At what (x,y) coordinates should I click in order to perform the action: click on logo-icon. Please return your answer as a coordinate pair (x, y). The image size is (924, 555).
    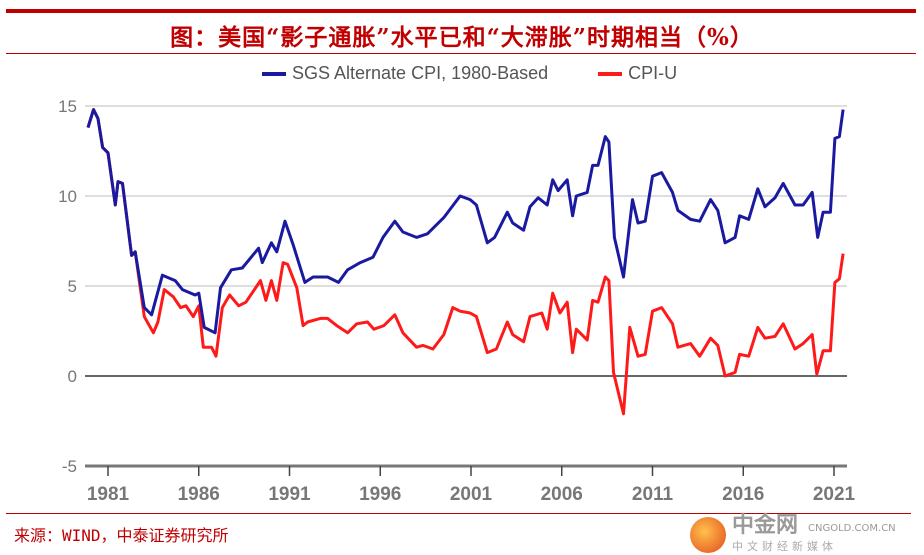
    Looking at the image, I should click on (708, 535).